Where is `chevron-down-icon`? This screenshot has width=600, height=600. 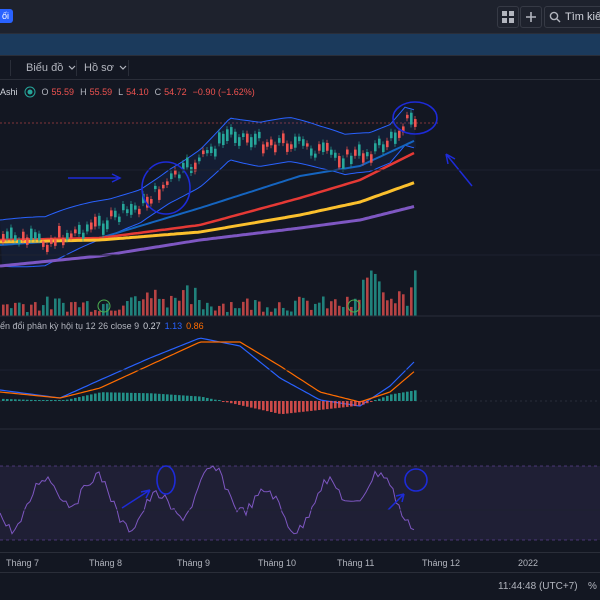 chevron-down-icon is located at coordinates (123, 67).